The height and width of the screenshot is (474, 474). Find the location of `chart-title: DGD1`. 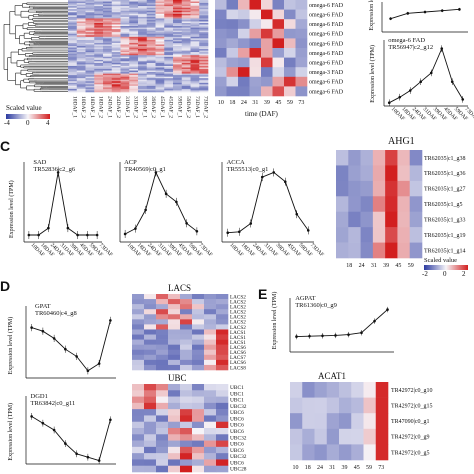

chart-title: DGD1 is located at coordinates (39, 396).